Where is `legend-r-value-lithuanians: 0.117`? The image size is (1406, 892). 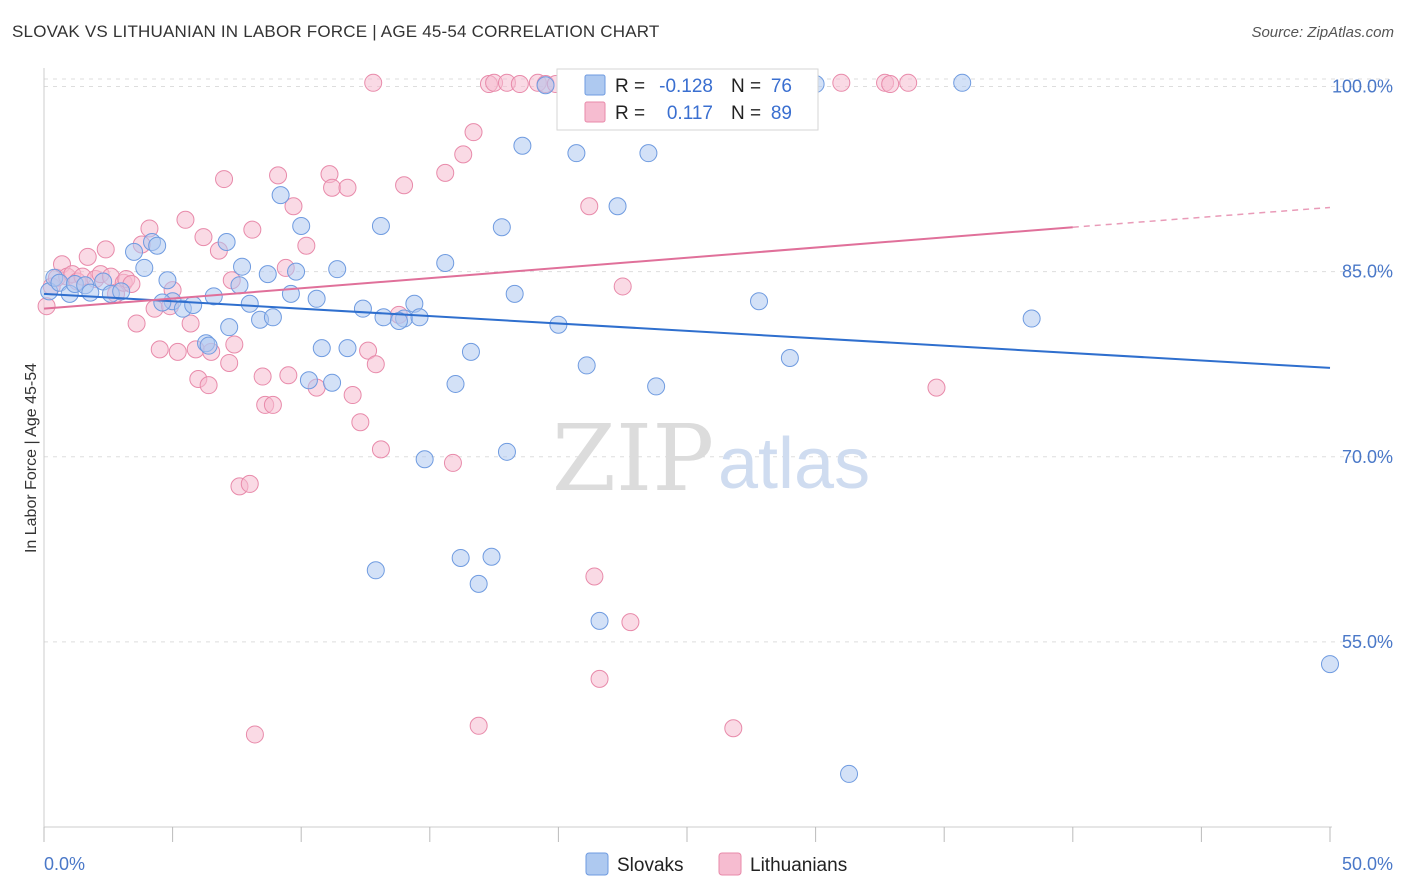 legend-r-value-lithuanians: 0.117 is located at coordinates (690, 113).